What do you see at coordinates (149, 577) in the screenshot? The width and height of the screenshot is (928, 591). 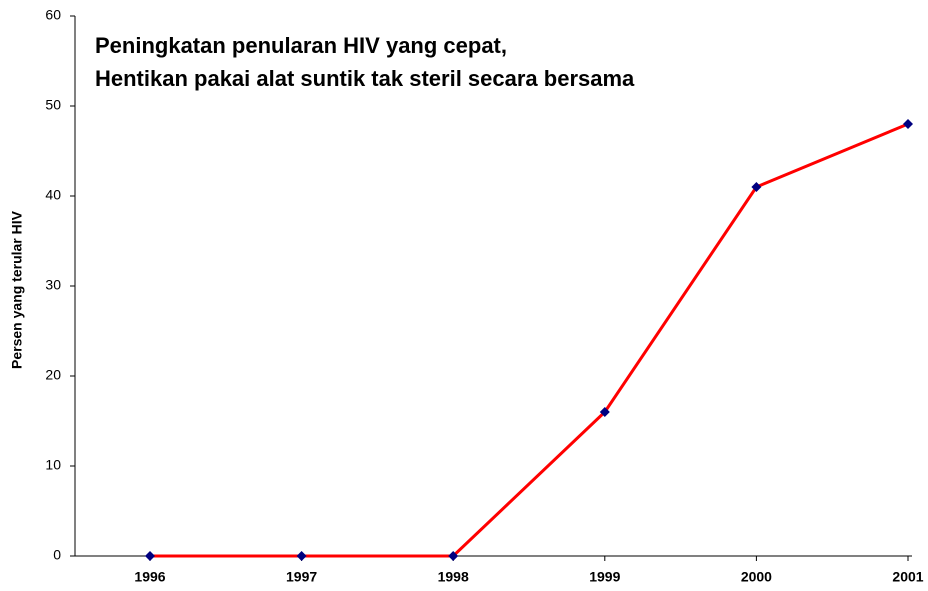 I see `x-tick-label: 1996` at bounding box center [149, 577].